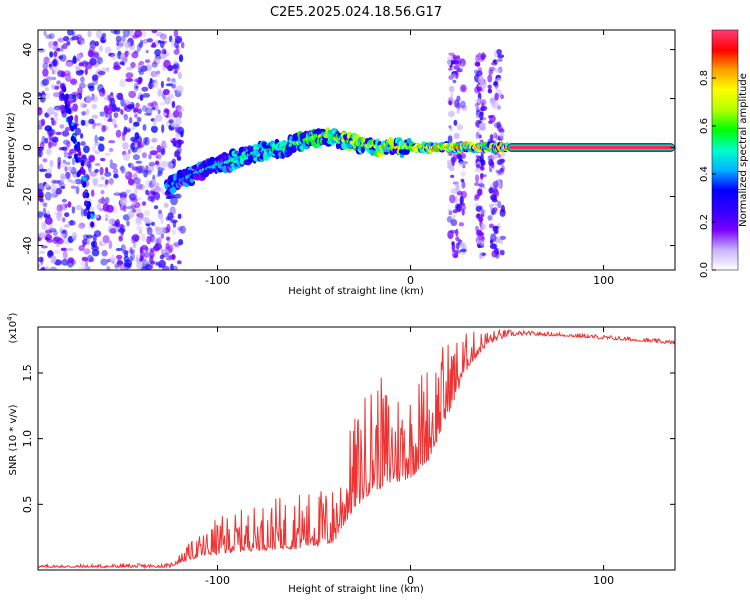  Describe the element at coordinates (338, 146) in the screenshot. I see `ridge-blob` at that location.